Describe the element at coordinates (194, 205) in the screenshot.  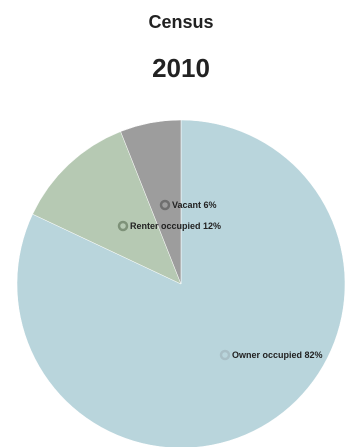
I see `slice-label-text-vacant: Vacant 6%` at that location.